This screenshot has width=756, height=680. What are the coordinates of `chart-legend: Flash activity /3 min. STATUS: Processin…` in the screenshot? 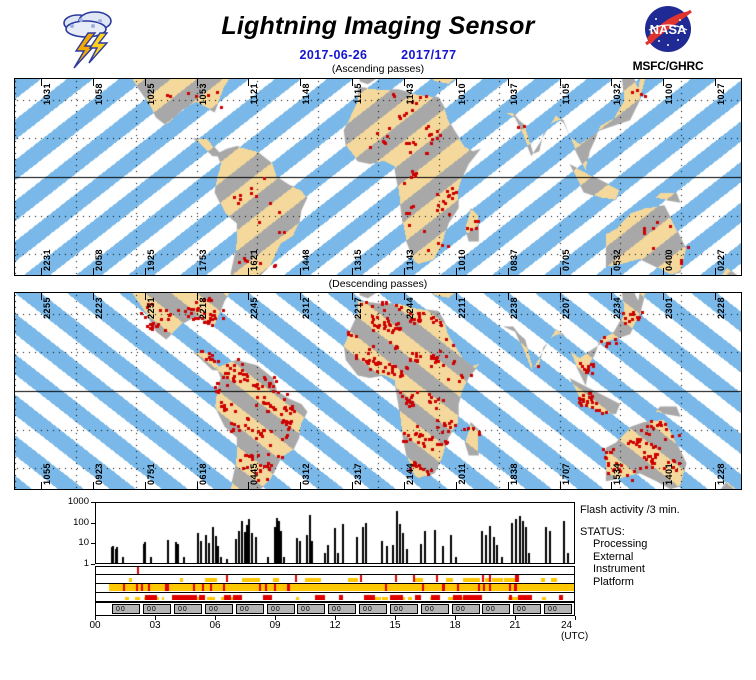 It's located at (668, 546).